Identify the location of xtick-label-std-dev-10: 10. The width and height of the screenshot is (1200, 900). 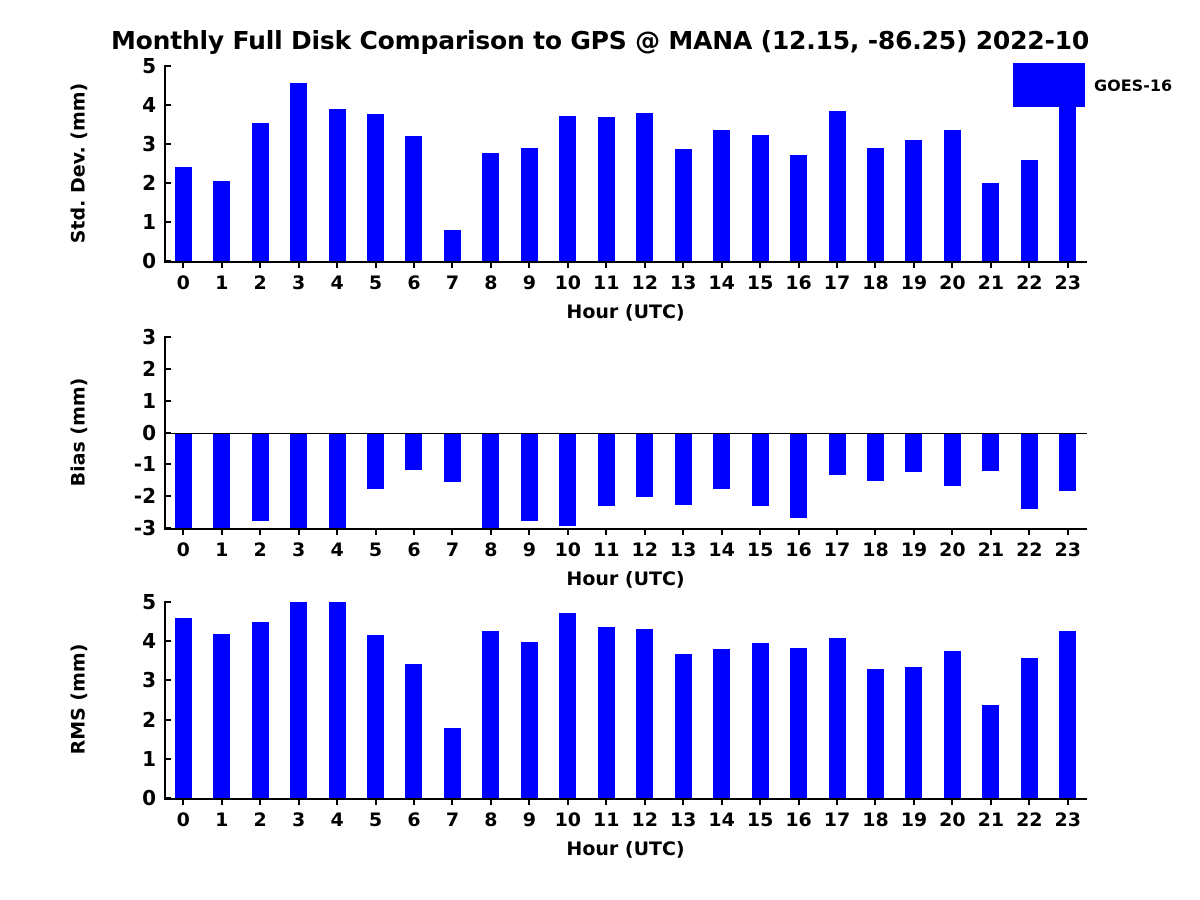
(568, 283).